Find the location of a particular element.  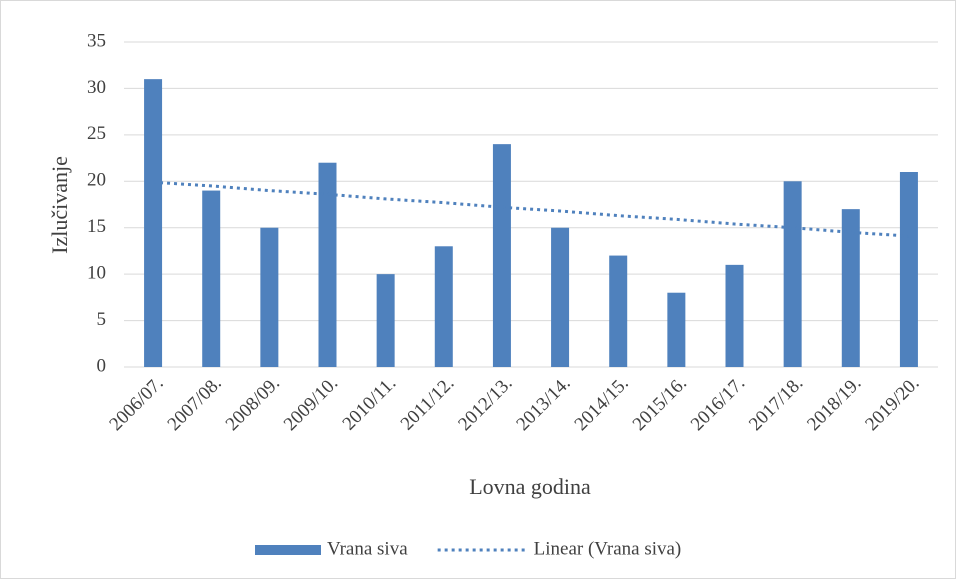

legend-label: Linear (Vrana siva) is located at coordinates (608, 548).